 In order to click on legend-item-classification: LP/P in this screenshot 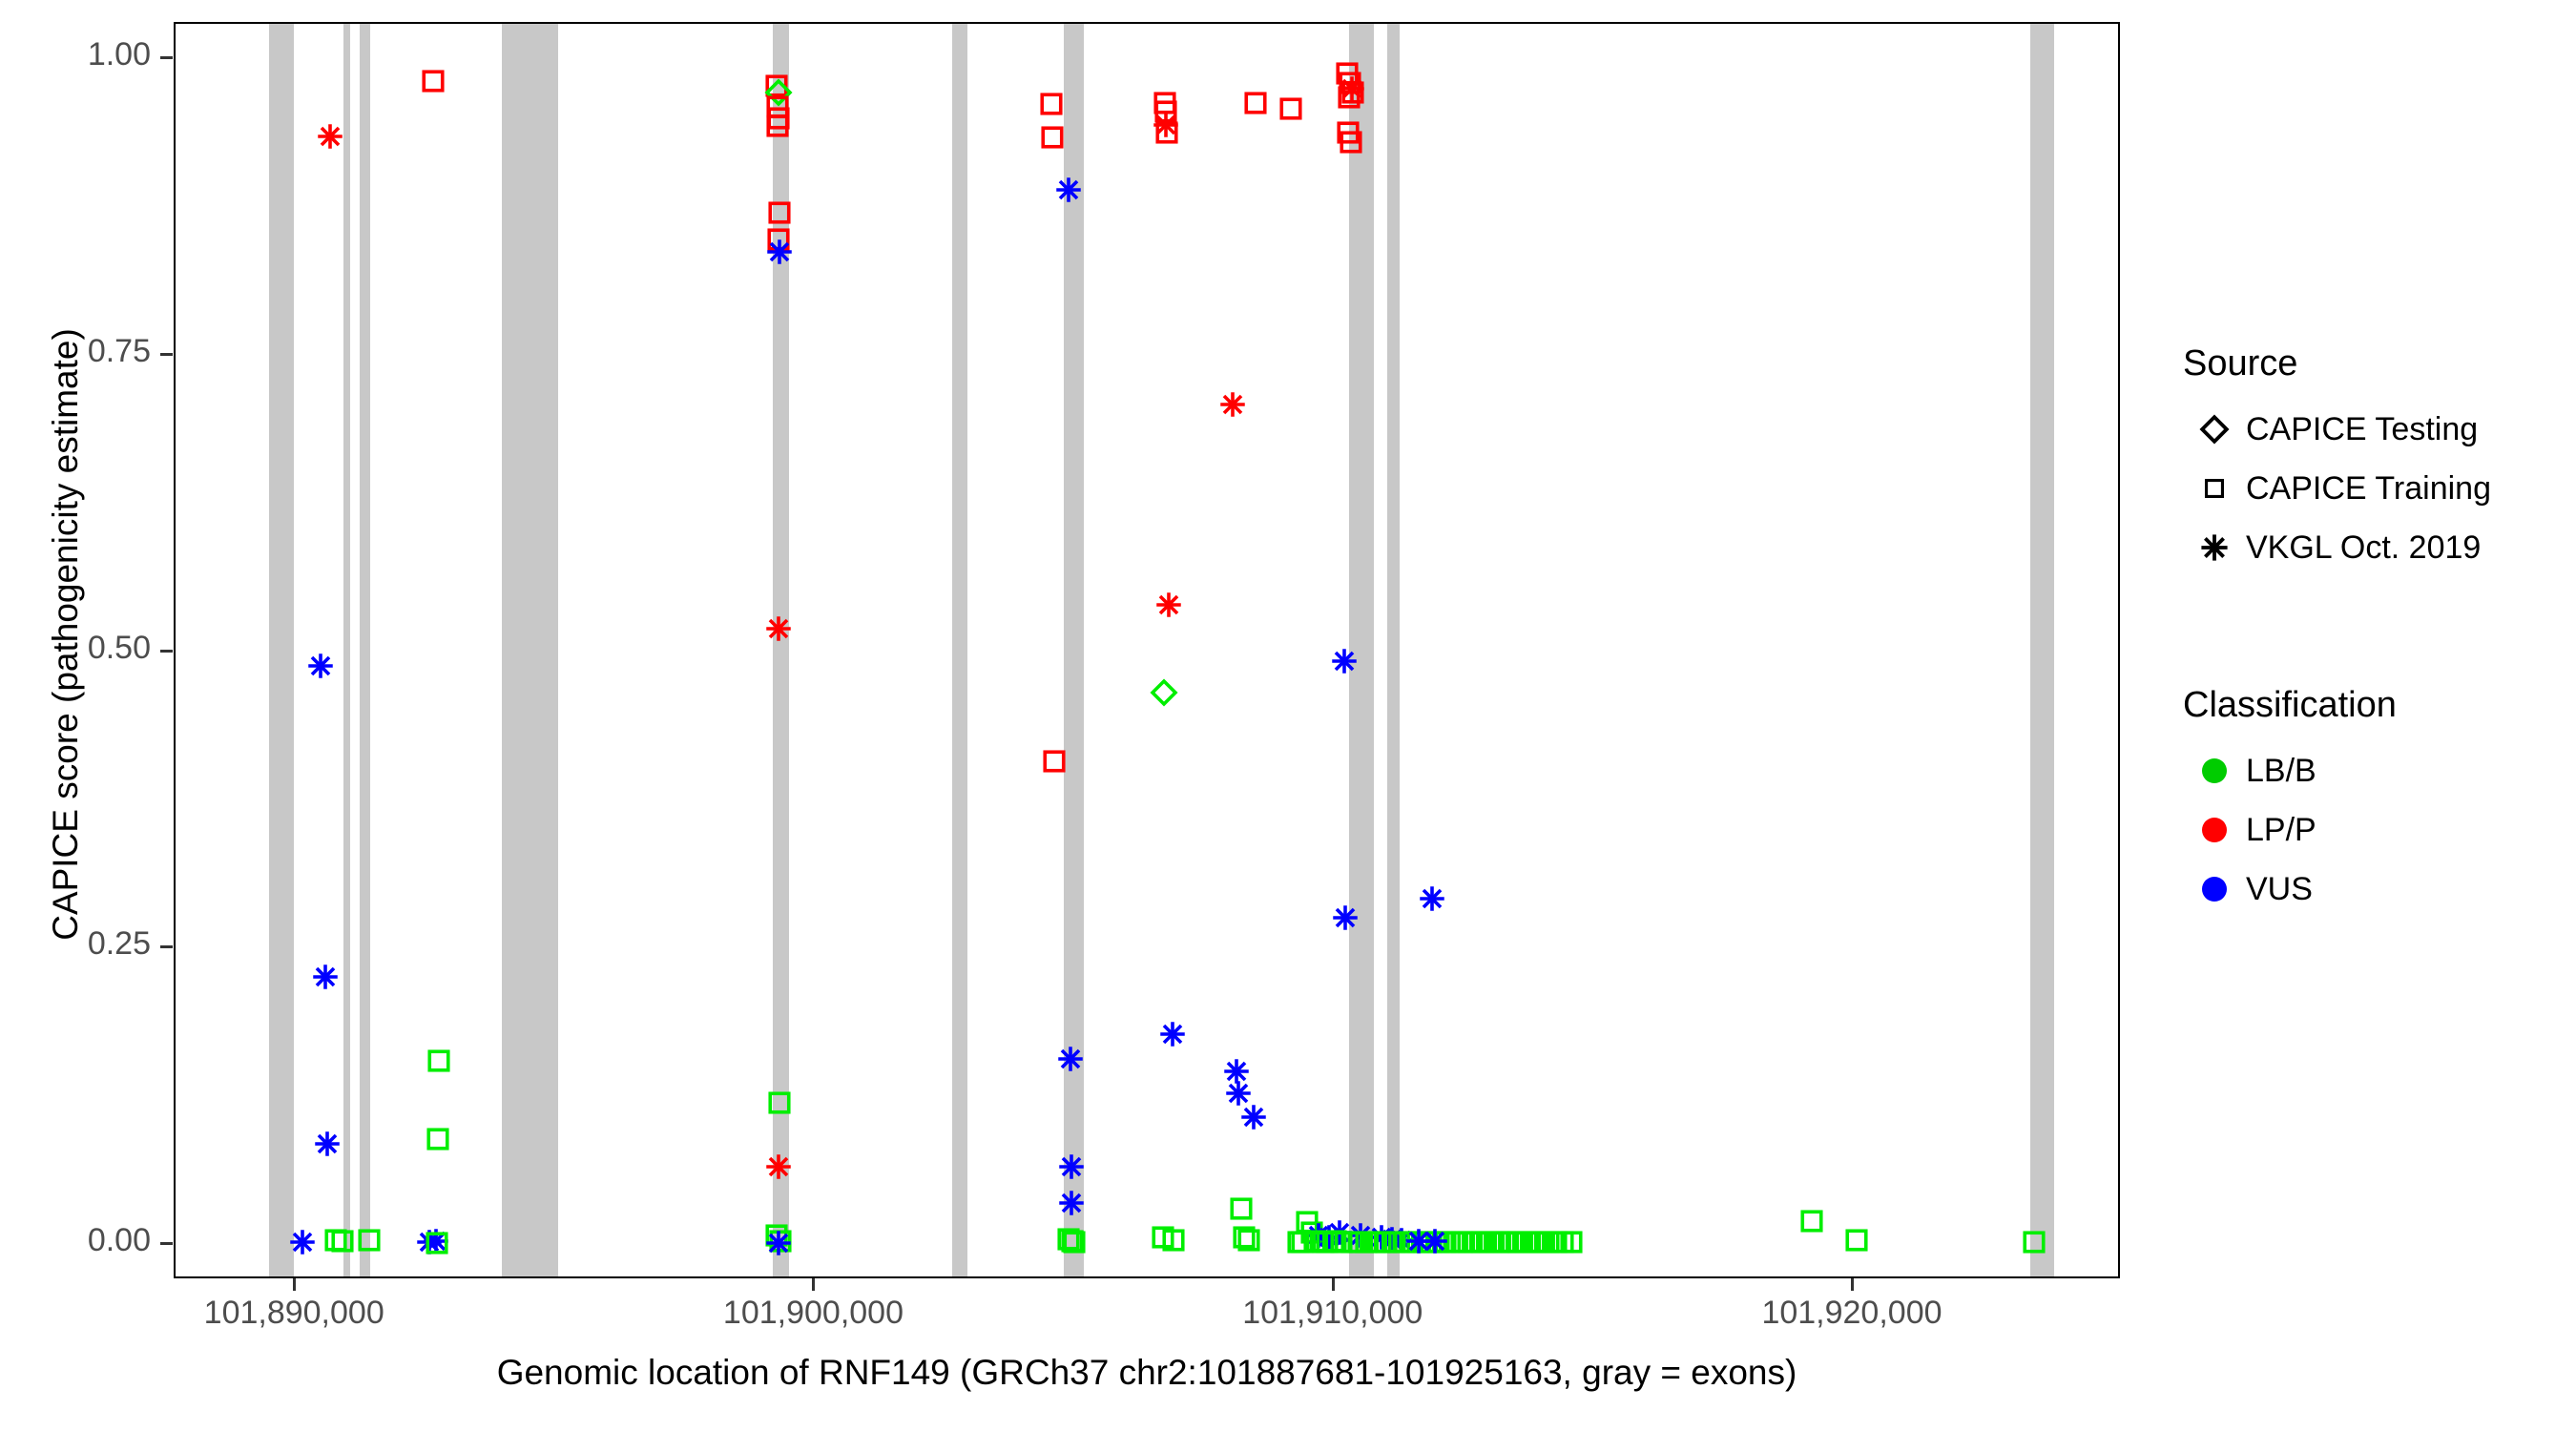, I will do `click(2290, 830)`.